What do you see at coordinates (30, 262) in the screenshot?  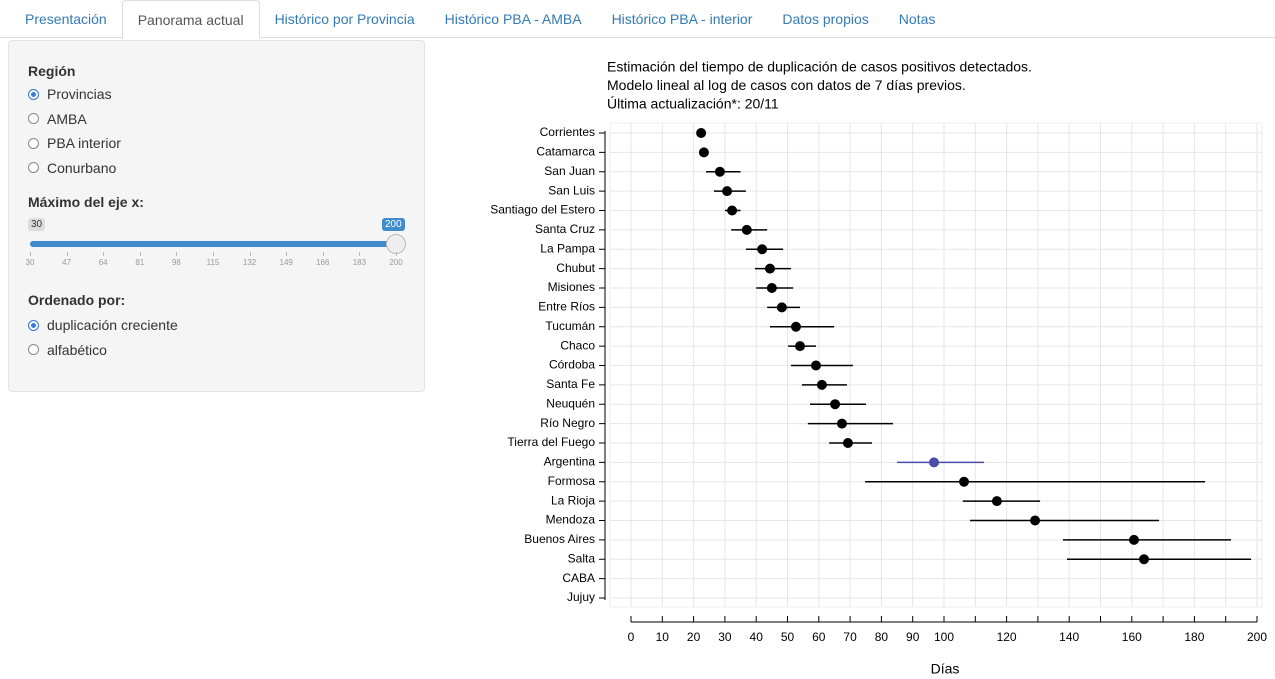 I see `slider-tick-label: 30` at bounding box center [30, 262].